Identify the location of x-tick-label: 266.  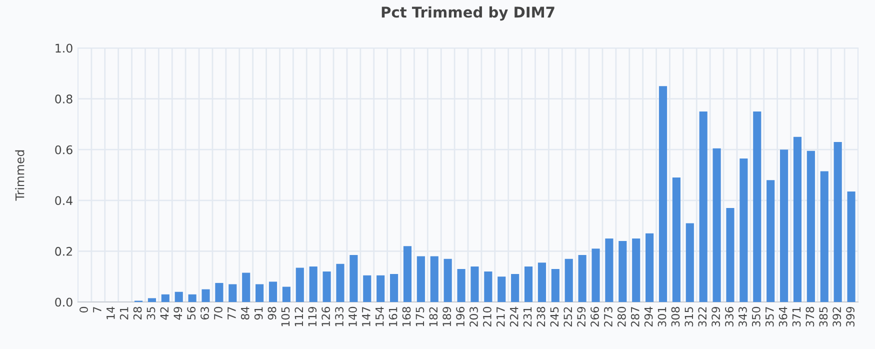
(594, 316).